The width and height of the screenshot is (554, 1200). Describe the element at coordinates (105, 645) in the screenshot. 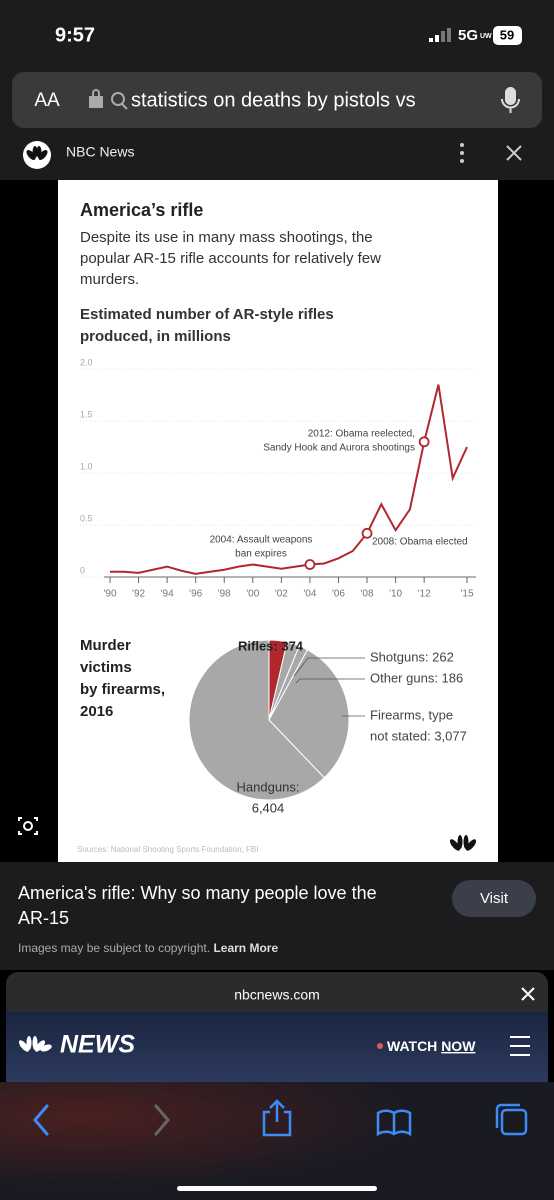

I see `pie-title: Murder` at that location.